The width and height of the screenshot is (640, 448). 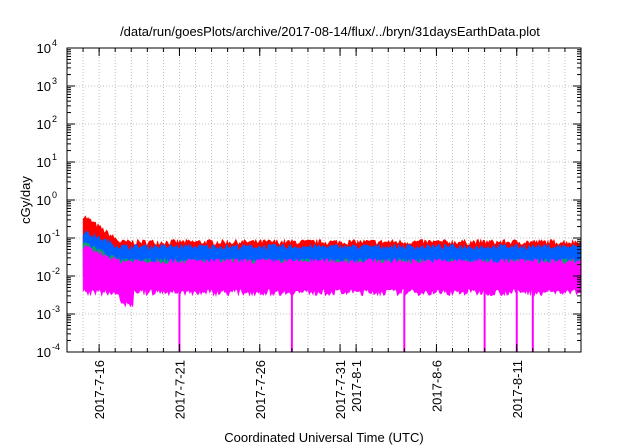 What do you see at coordinates (340, 389) in the screenshot?
I see `x-tick-label: 2017-7-31` at bounding box center [340, 389].